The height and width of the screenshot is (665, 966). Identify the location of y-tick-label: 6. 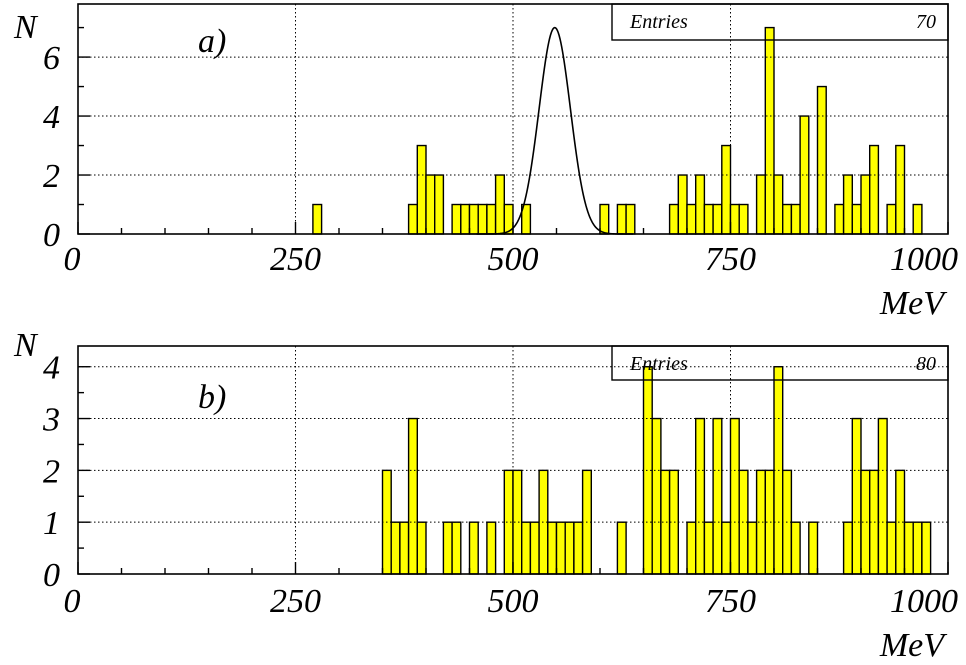
(51, 58).